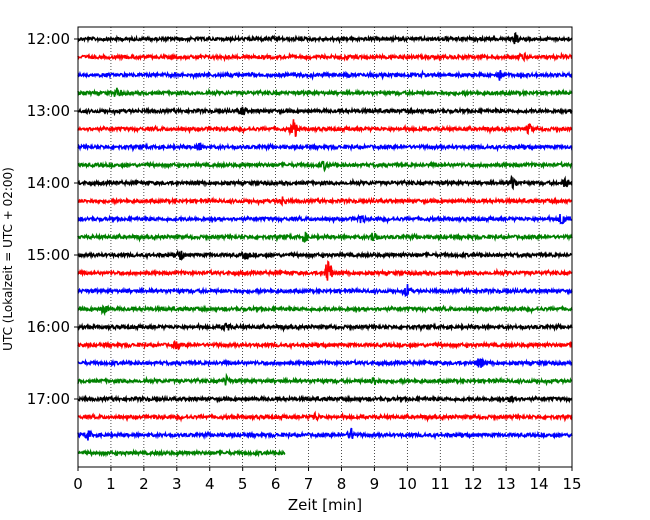  I want to click on x-tick-label: 9, so click(375, 484).